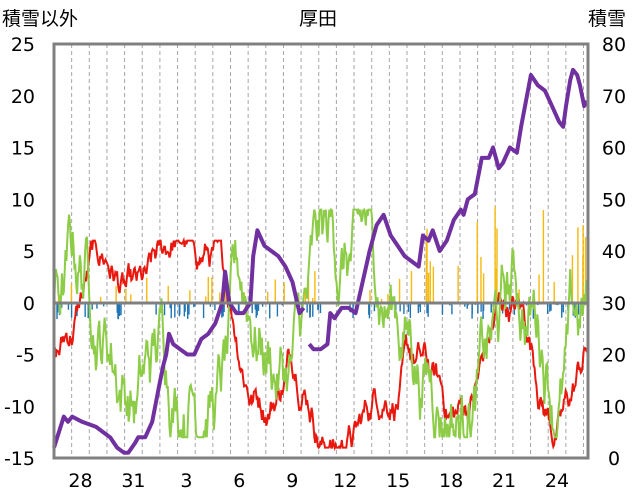 This screenshot has height=501, width=636. What do you see at coordinates (614, 97) in the screenshot?
I see `y-right-tick-label: 70` at bounding box center [614, 97].